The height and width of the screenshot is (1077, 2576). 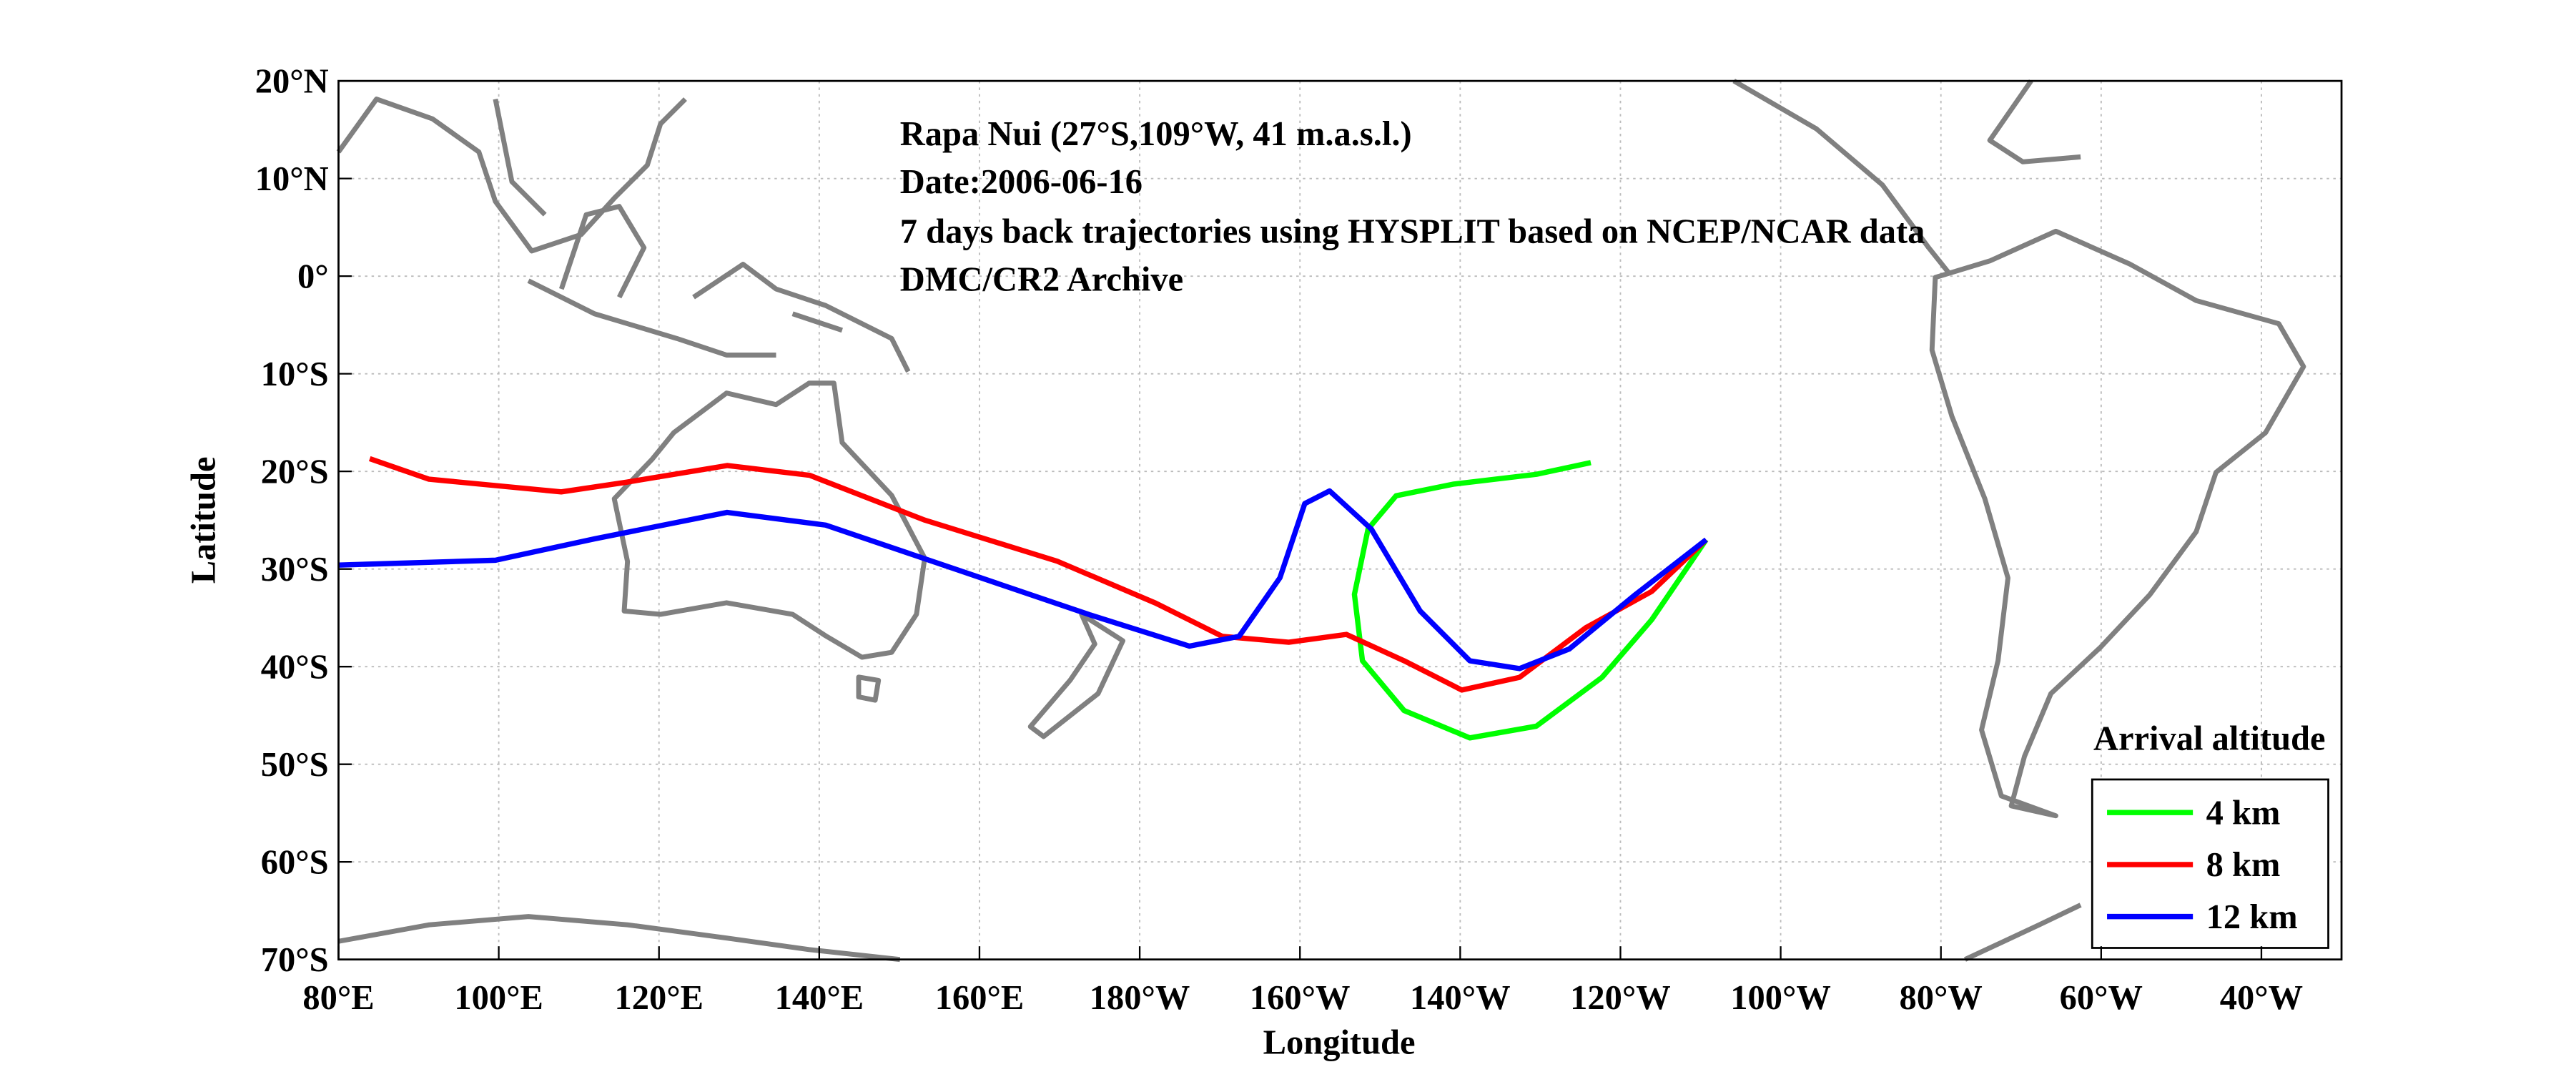 What do you see at coordinates (1460, 998) in the screenshot?
I see `x-tick-label: 140°W` at bounding box center [1460, 998].